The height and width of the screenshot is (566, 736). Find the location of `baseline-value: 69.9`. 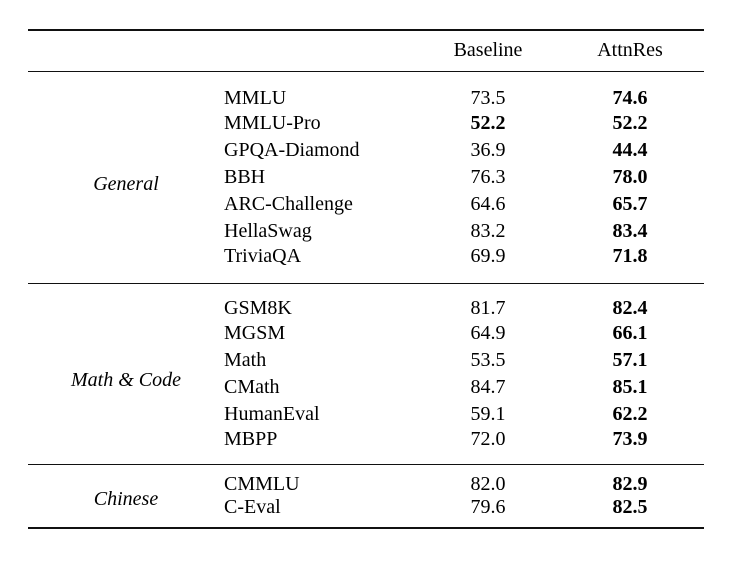

baseline-value: 69.9 is located at coordinates (488, 255).